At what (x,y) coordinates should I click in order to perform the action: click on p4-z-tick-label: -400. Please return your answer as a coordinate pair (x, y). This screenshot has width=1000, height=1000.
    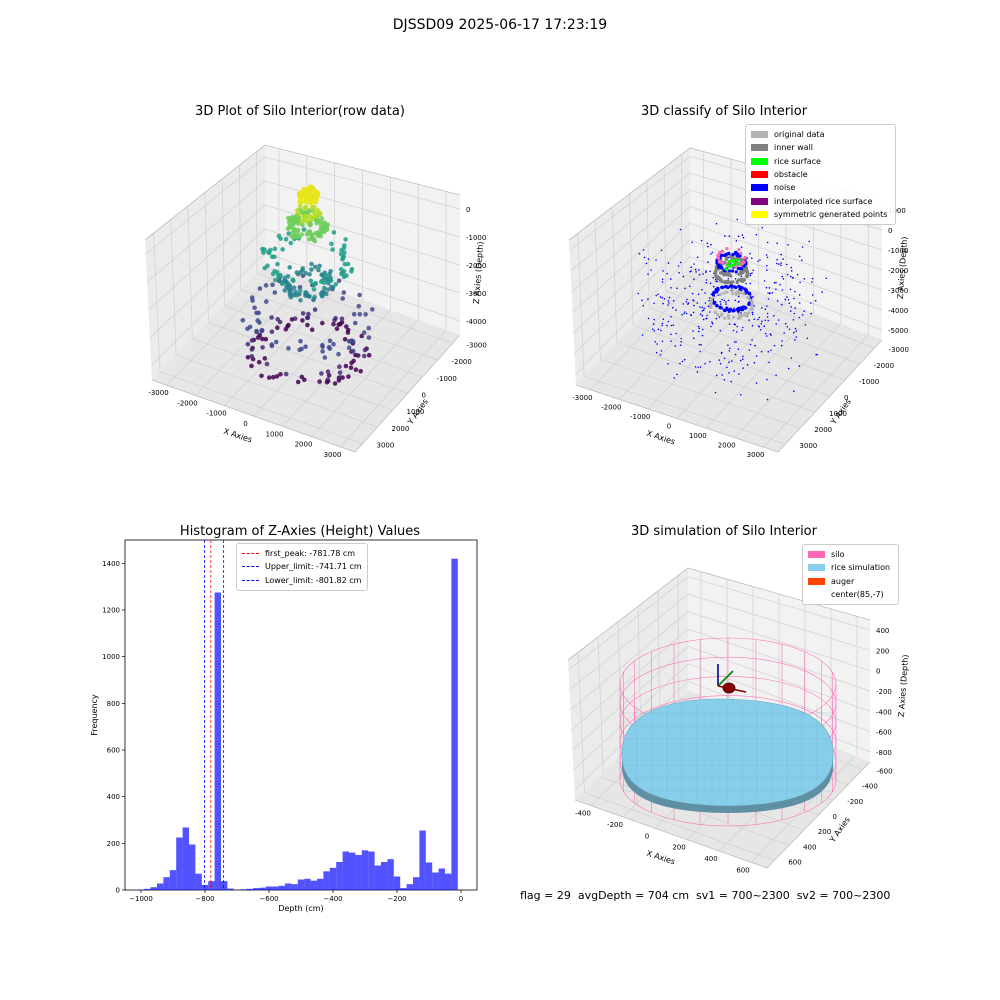
    Looking at the image, I should click on (884, 712).